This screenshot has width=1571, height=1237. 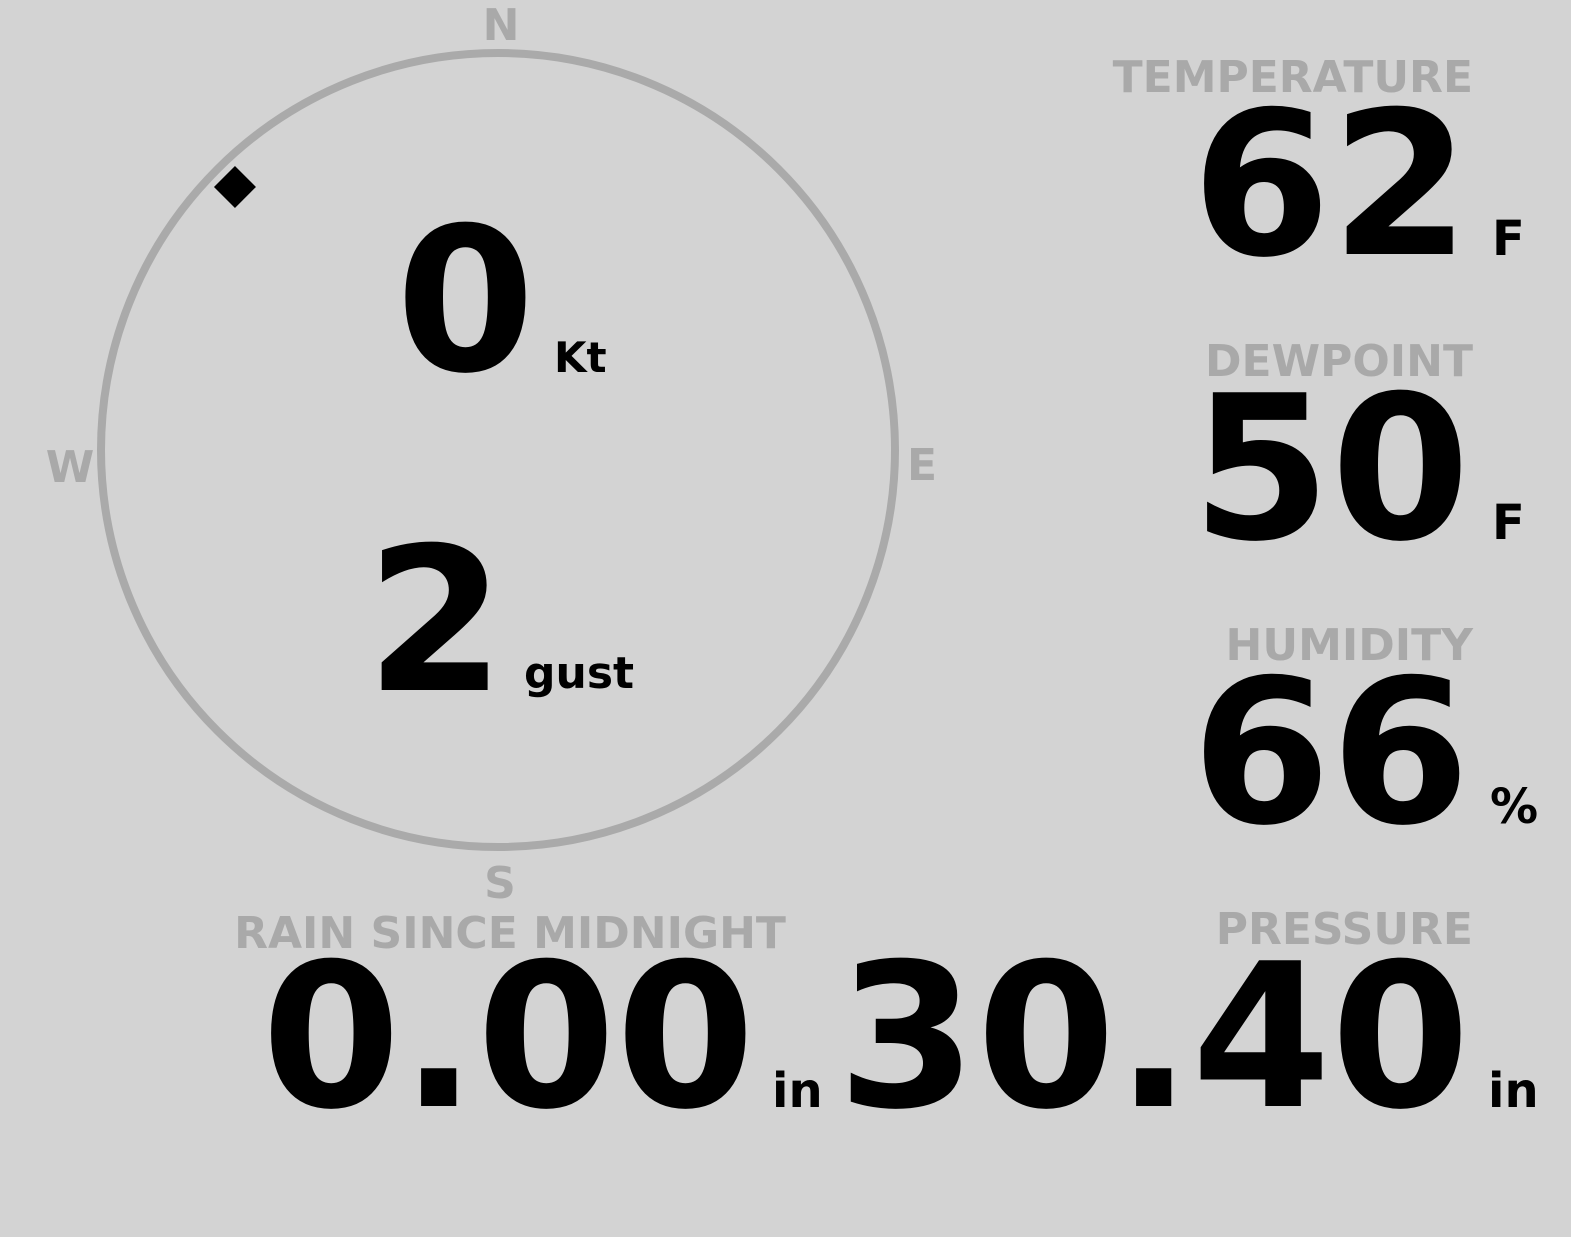 What do you see at coordinates (510, 933) in the screenshot?
I see `rain-label: RAIN SINCE MIDNIGHT` at bounding box center [510, 933].